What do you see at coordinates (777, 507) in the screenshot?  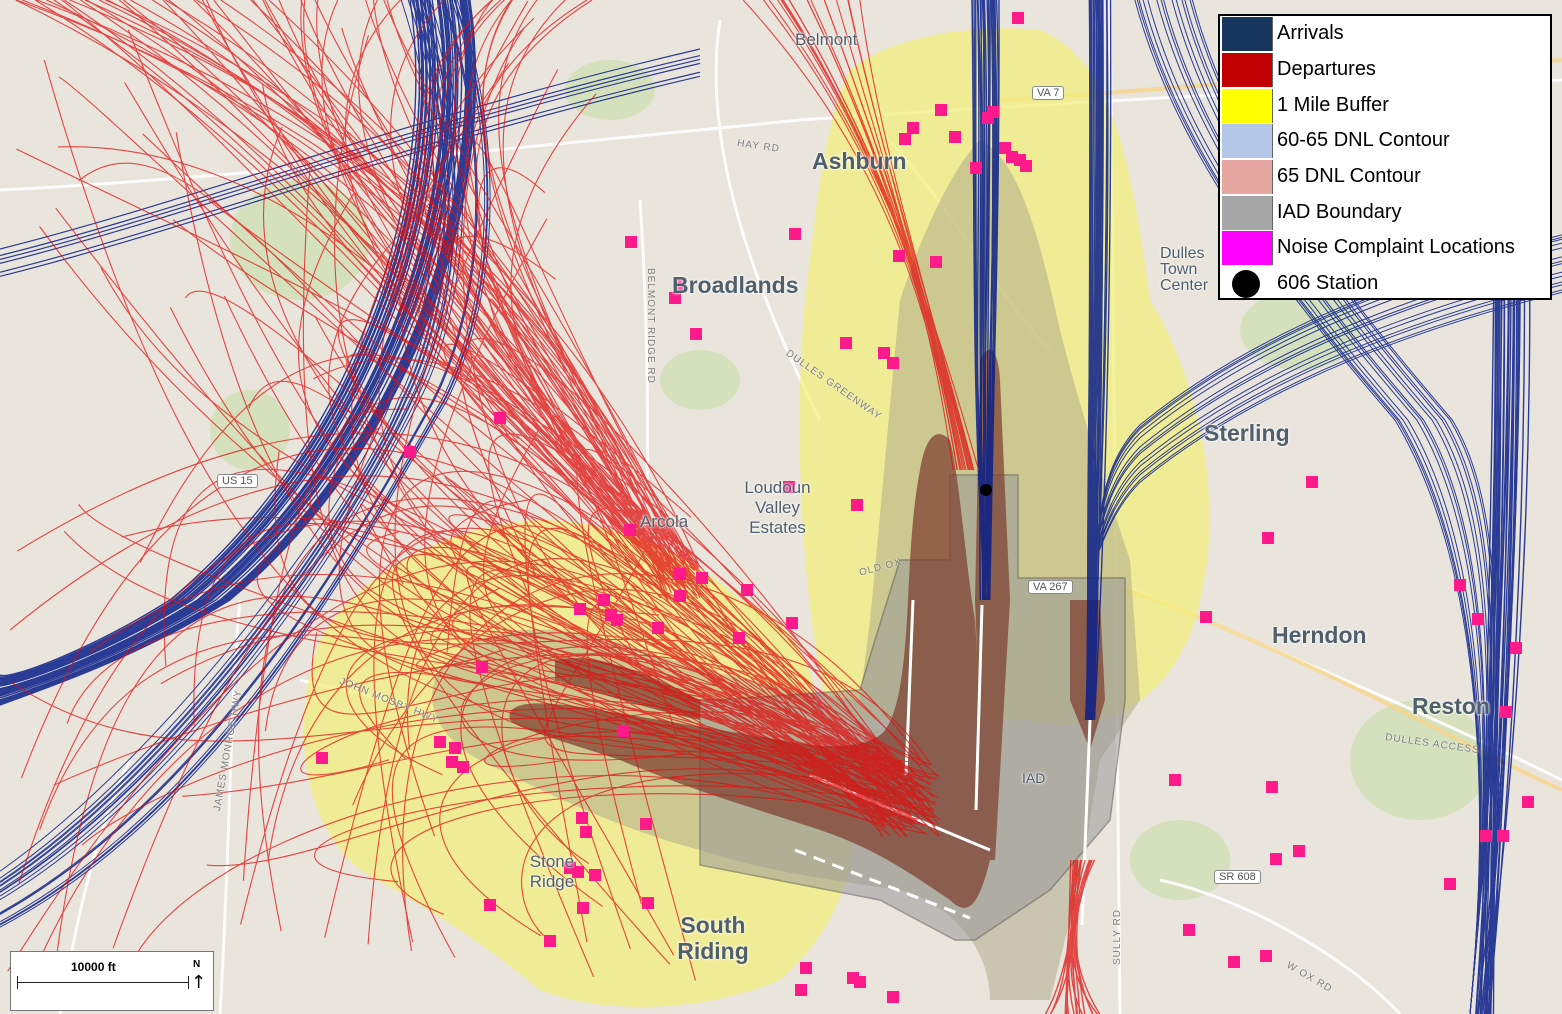 I see `place-loudoun-valley-estates: Loudoun Valley Estates` at bounding box center [777, 507].